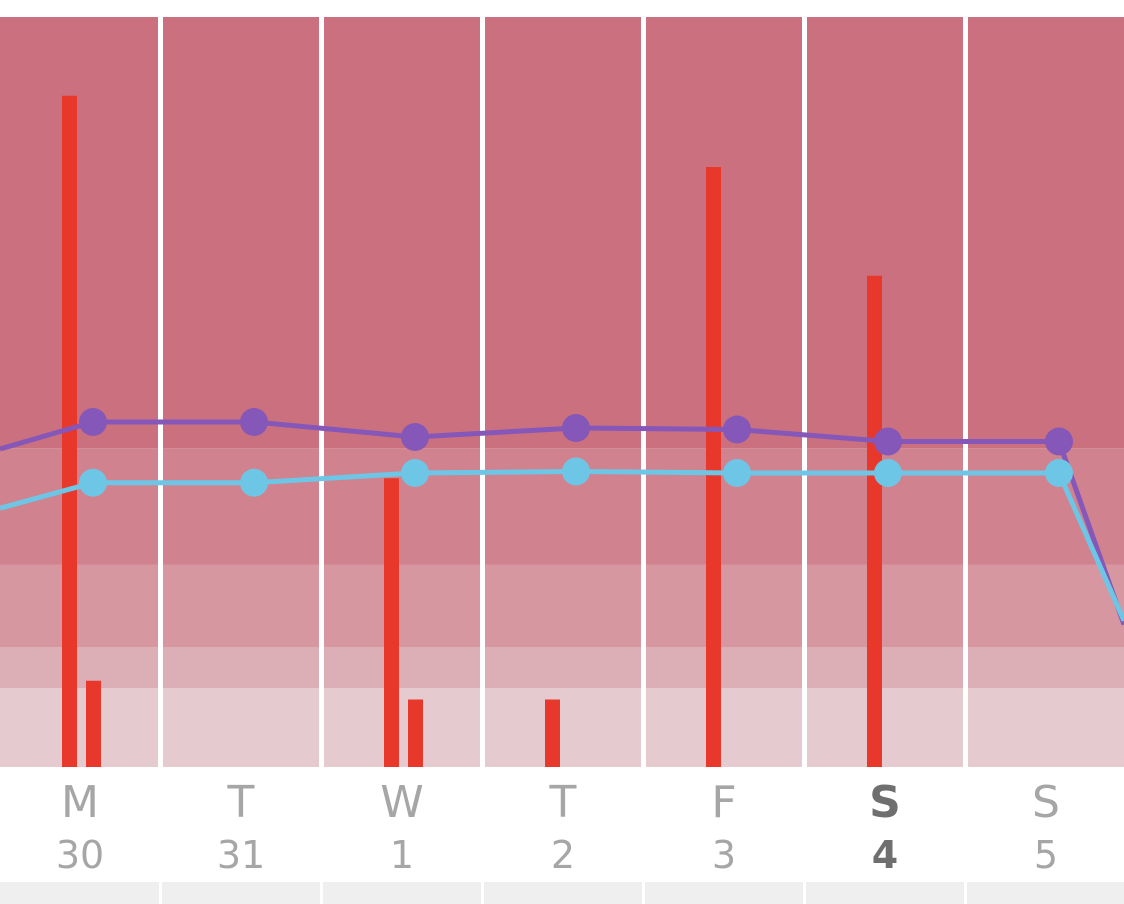  What do you see at coordinates (80, 802) in the screenshot?
I see `day-letter-1: M` at bounding box center [80, 802].